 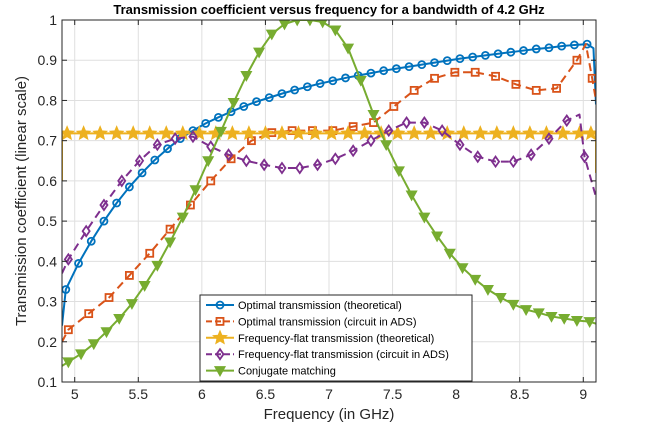 I want to click on x-axis-label: Frequency (in GHz), so click(x=329, y=414).